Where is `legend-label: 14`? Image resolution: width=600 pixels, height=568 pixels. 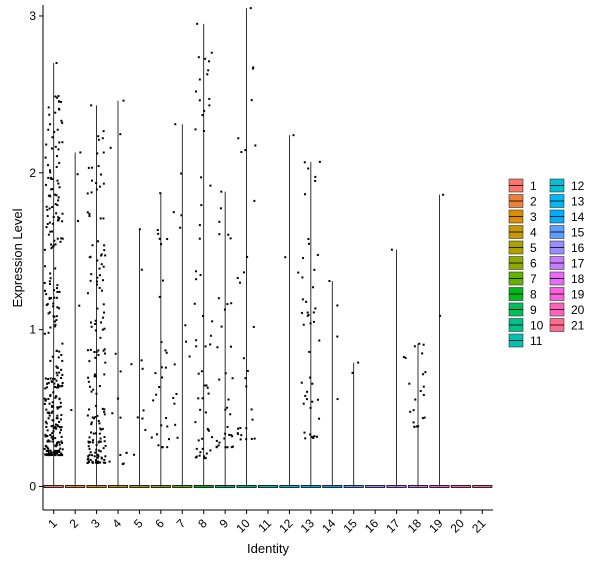
legend-label: 14 is located at coordinates (578, 217).